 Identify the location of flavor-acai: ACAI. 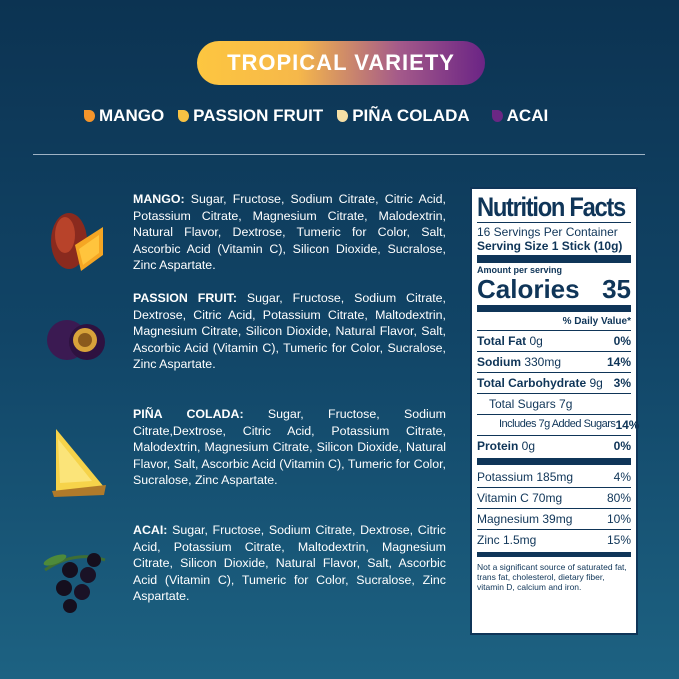
(520, 116).